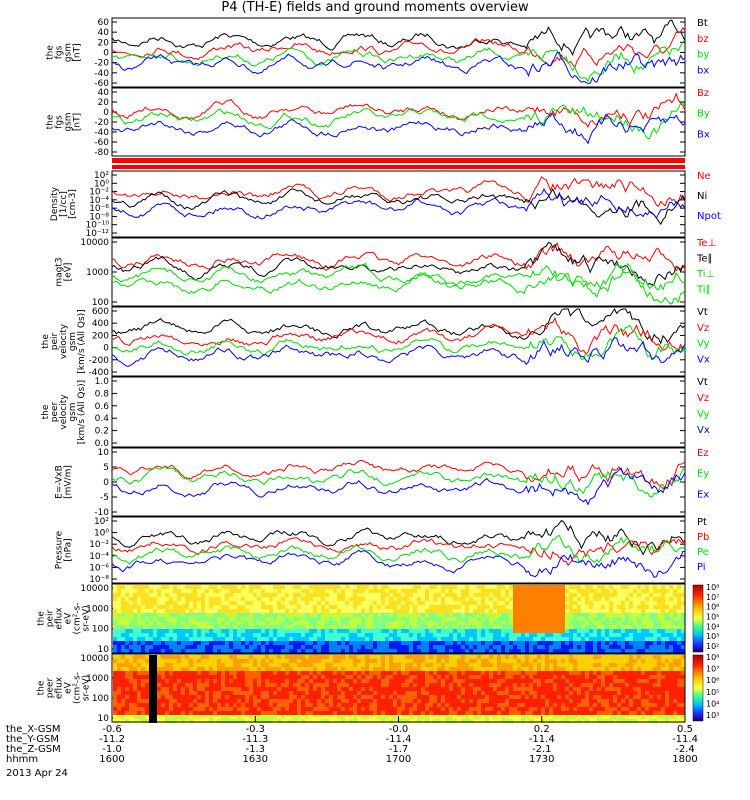 The width and height of the screenshot is (750, 800). Describe the element at coordinates (702, 312) in the screenshot. I see `legend-Vt: Vt` at that location.